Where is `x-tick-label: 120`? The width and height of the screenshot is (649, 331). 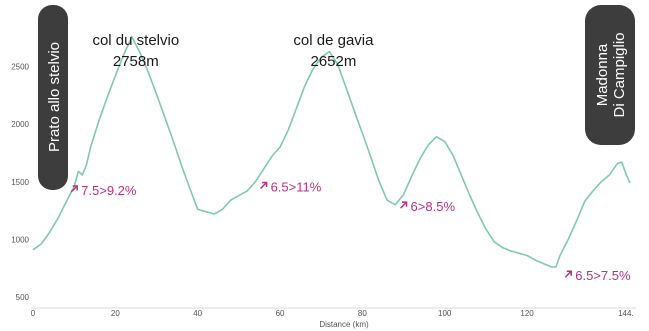
x-tick-label: 120 is located at coordinates (527, 313).